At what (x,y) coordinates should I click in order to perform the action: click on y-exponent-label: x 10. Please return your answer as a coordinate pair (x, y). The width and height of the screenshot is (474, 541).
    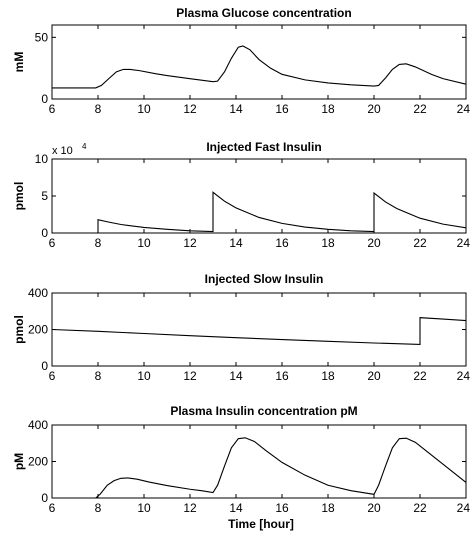
    Looking at the image, I should click on (62, 151).